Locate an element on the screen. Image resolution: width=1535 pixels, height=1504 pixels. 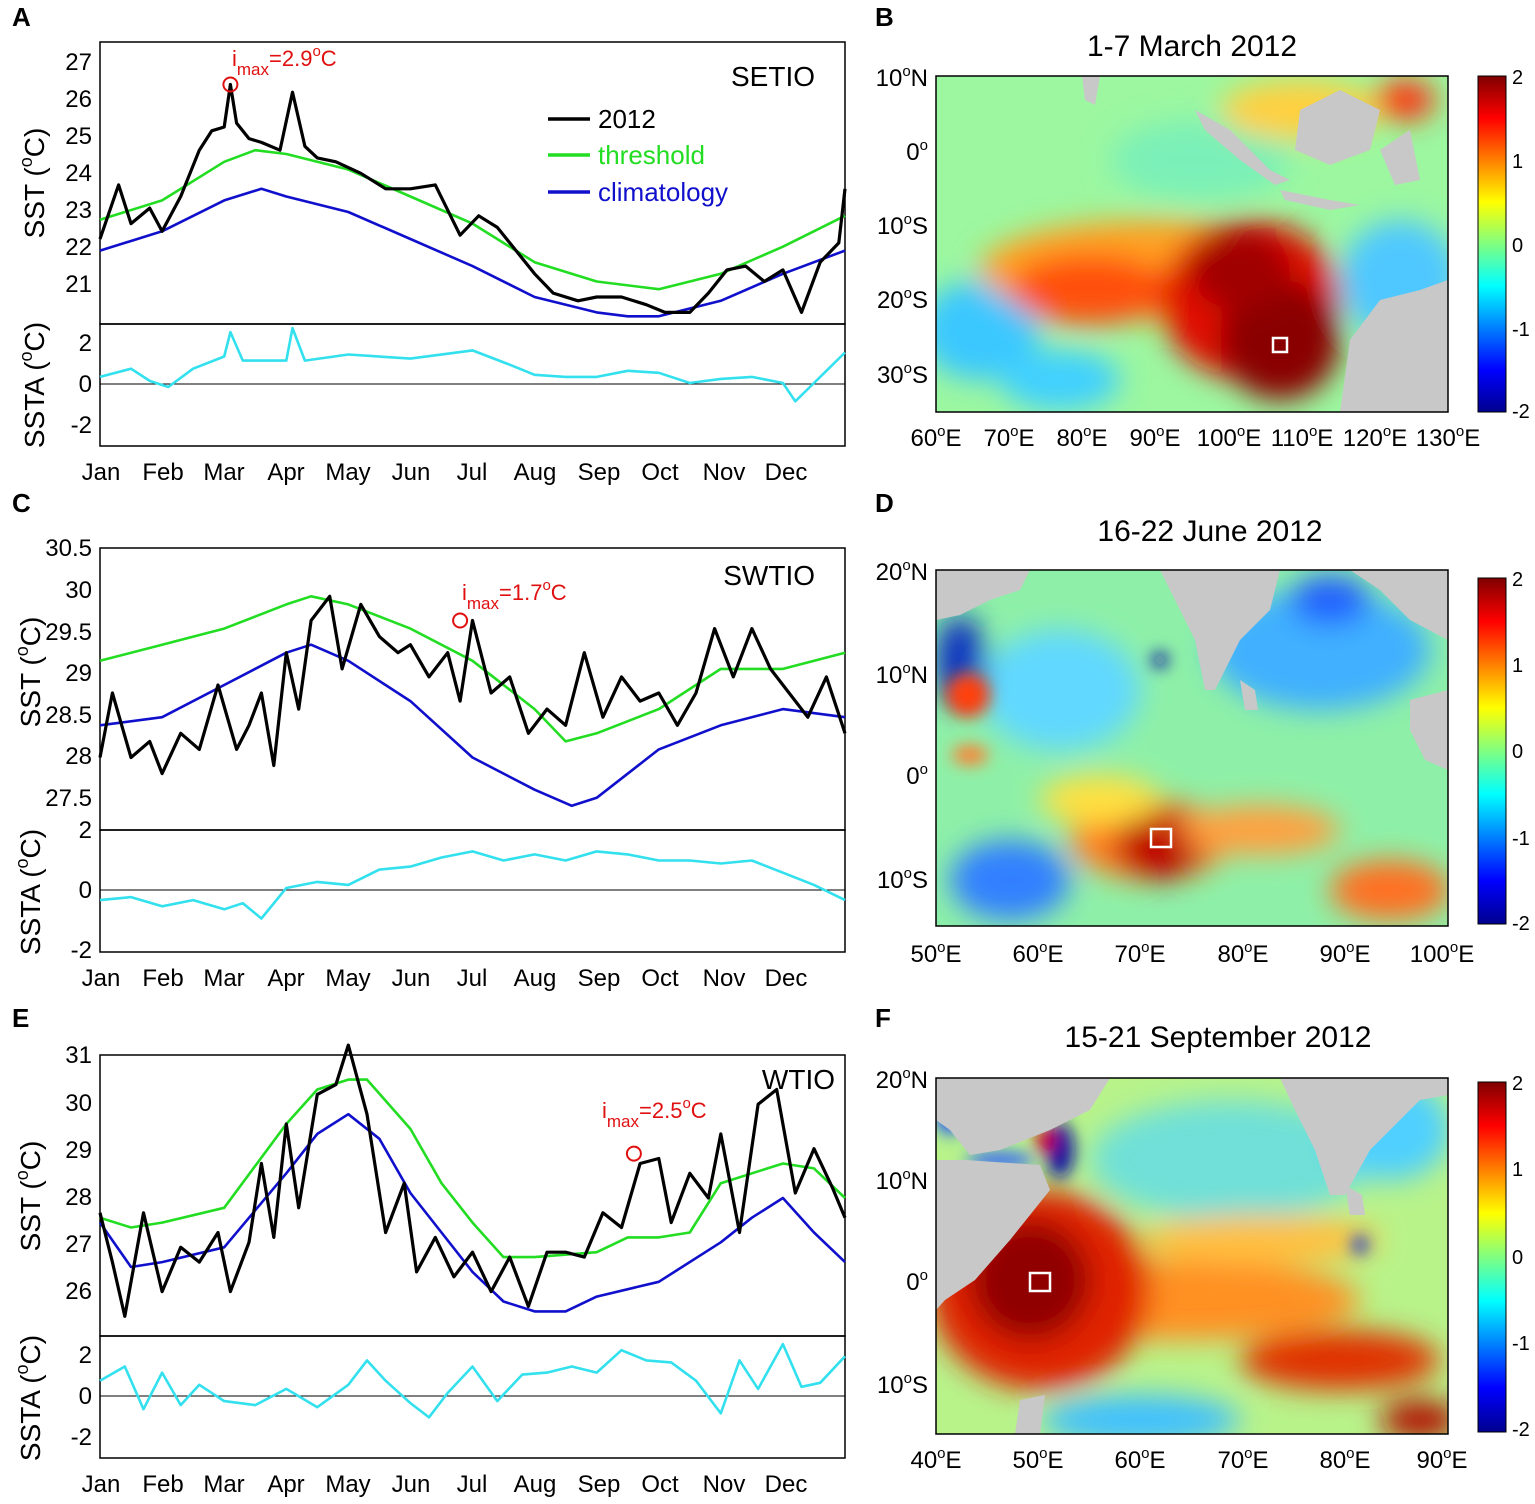
imax-sup: o is located at coordinates (686, 1103).